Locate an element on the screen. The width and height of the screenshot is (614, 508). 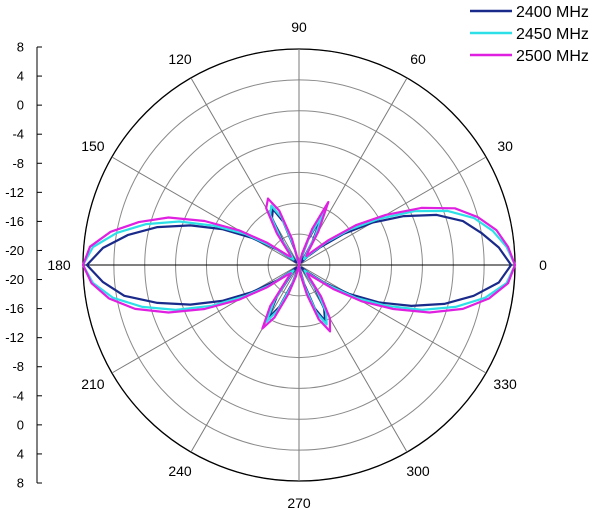
angle-label: 60 is located at coordinates (418, 59).